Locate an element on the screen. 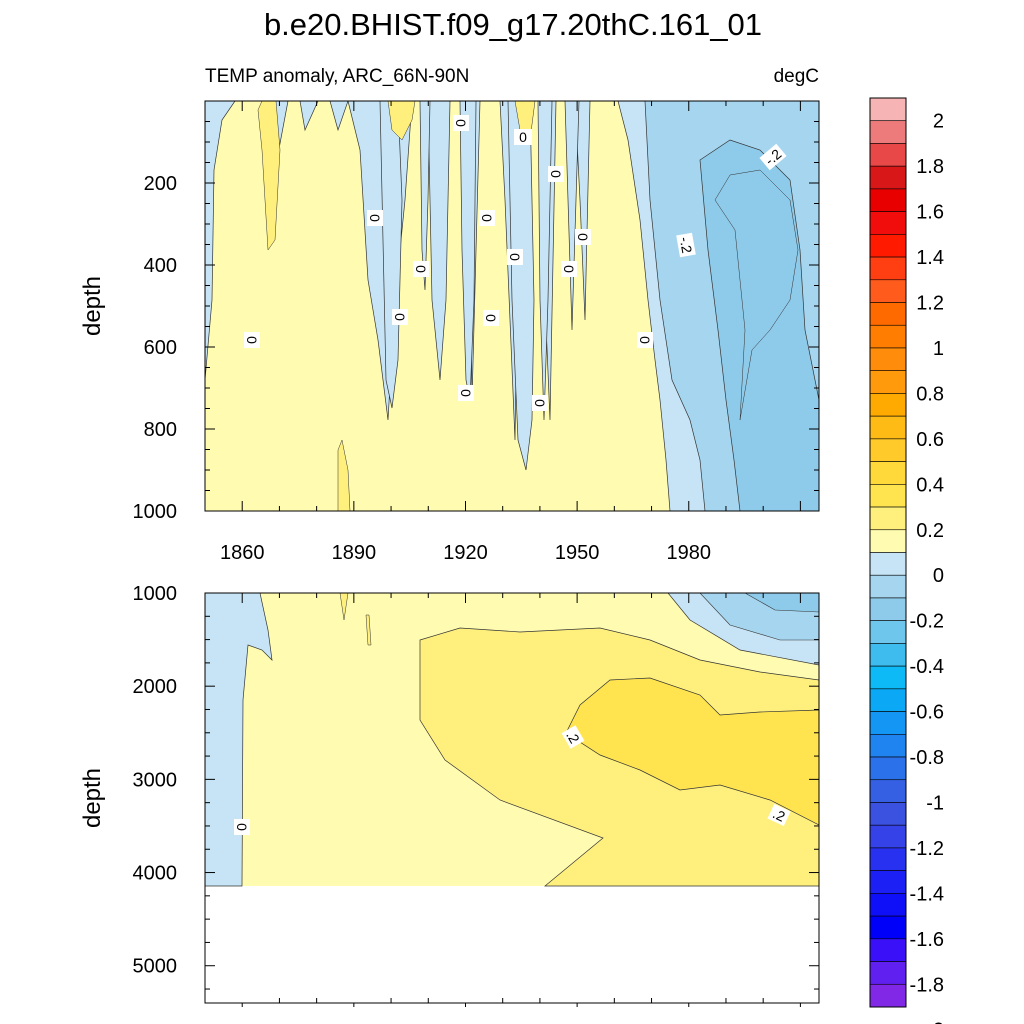 The width and height of the screenshot is (1024, 1024). colorbar-level-label: -0.6 is located at coordinates (927, 713).